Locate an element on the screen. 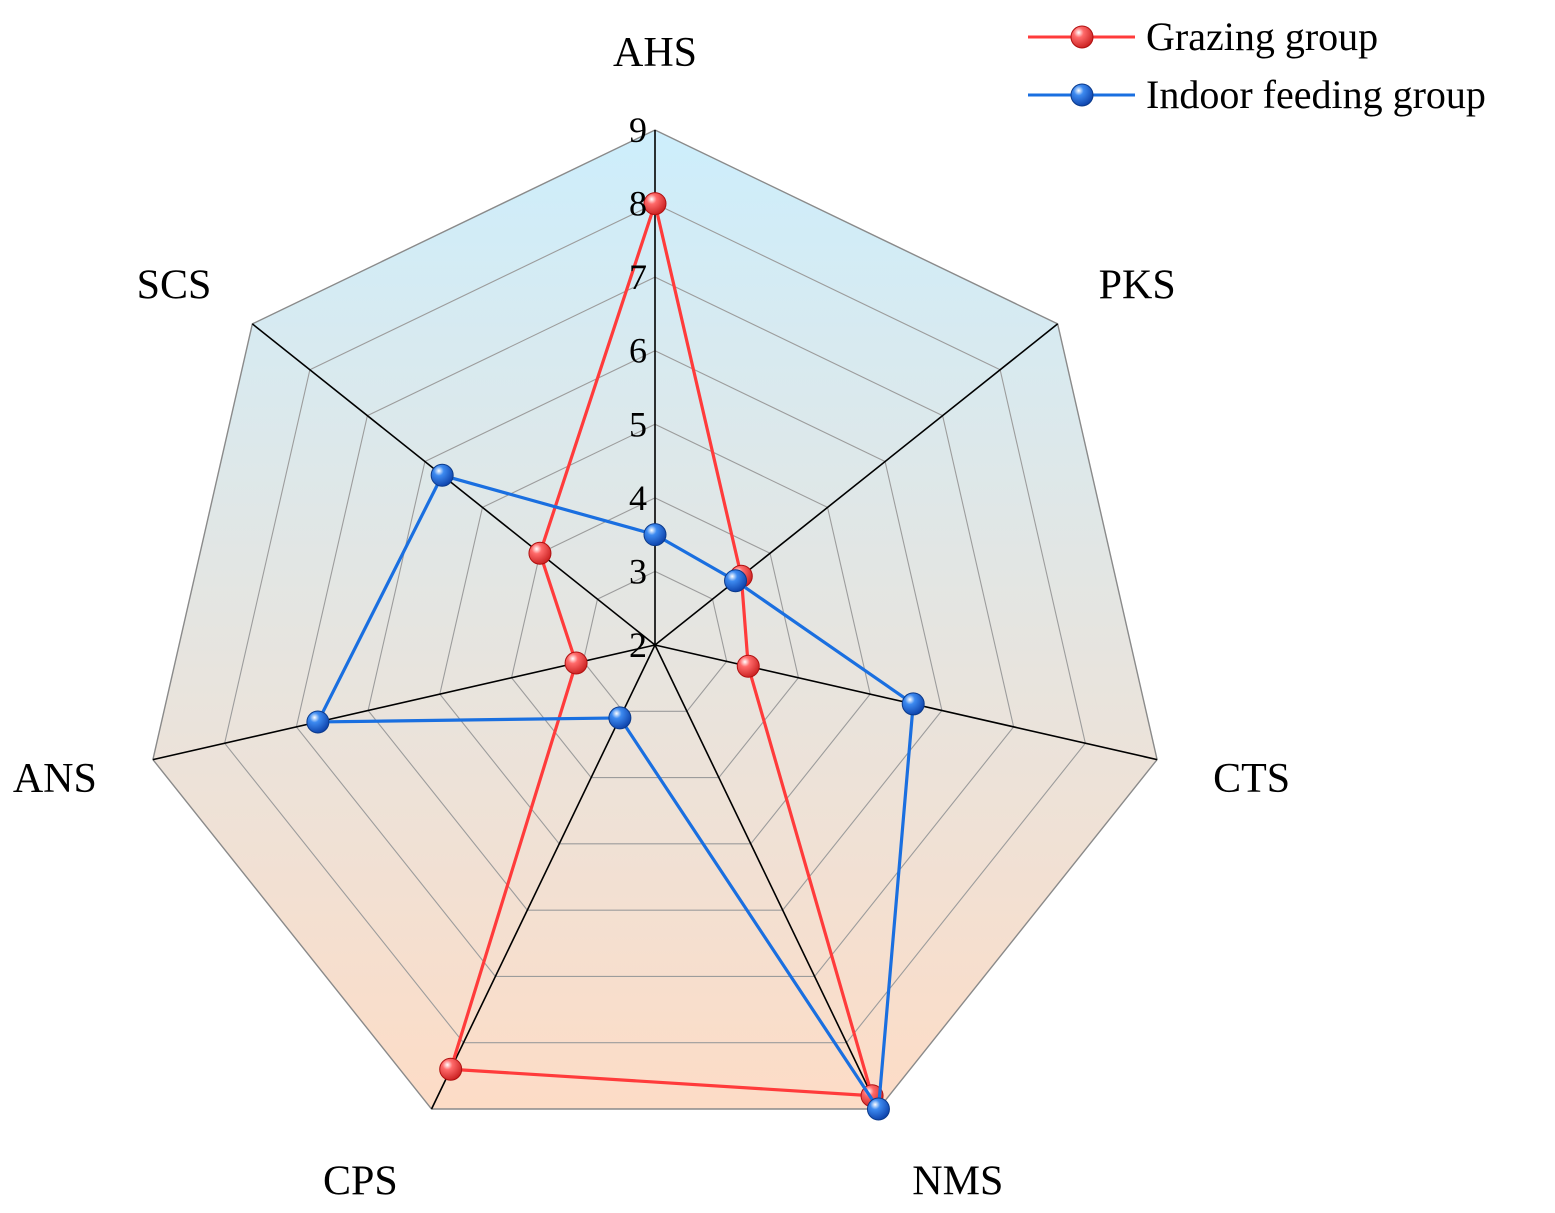 The image size is (1555, 1213). point-indoor-feeding-group-pks is located at coordinates (736, 581).